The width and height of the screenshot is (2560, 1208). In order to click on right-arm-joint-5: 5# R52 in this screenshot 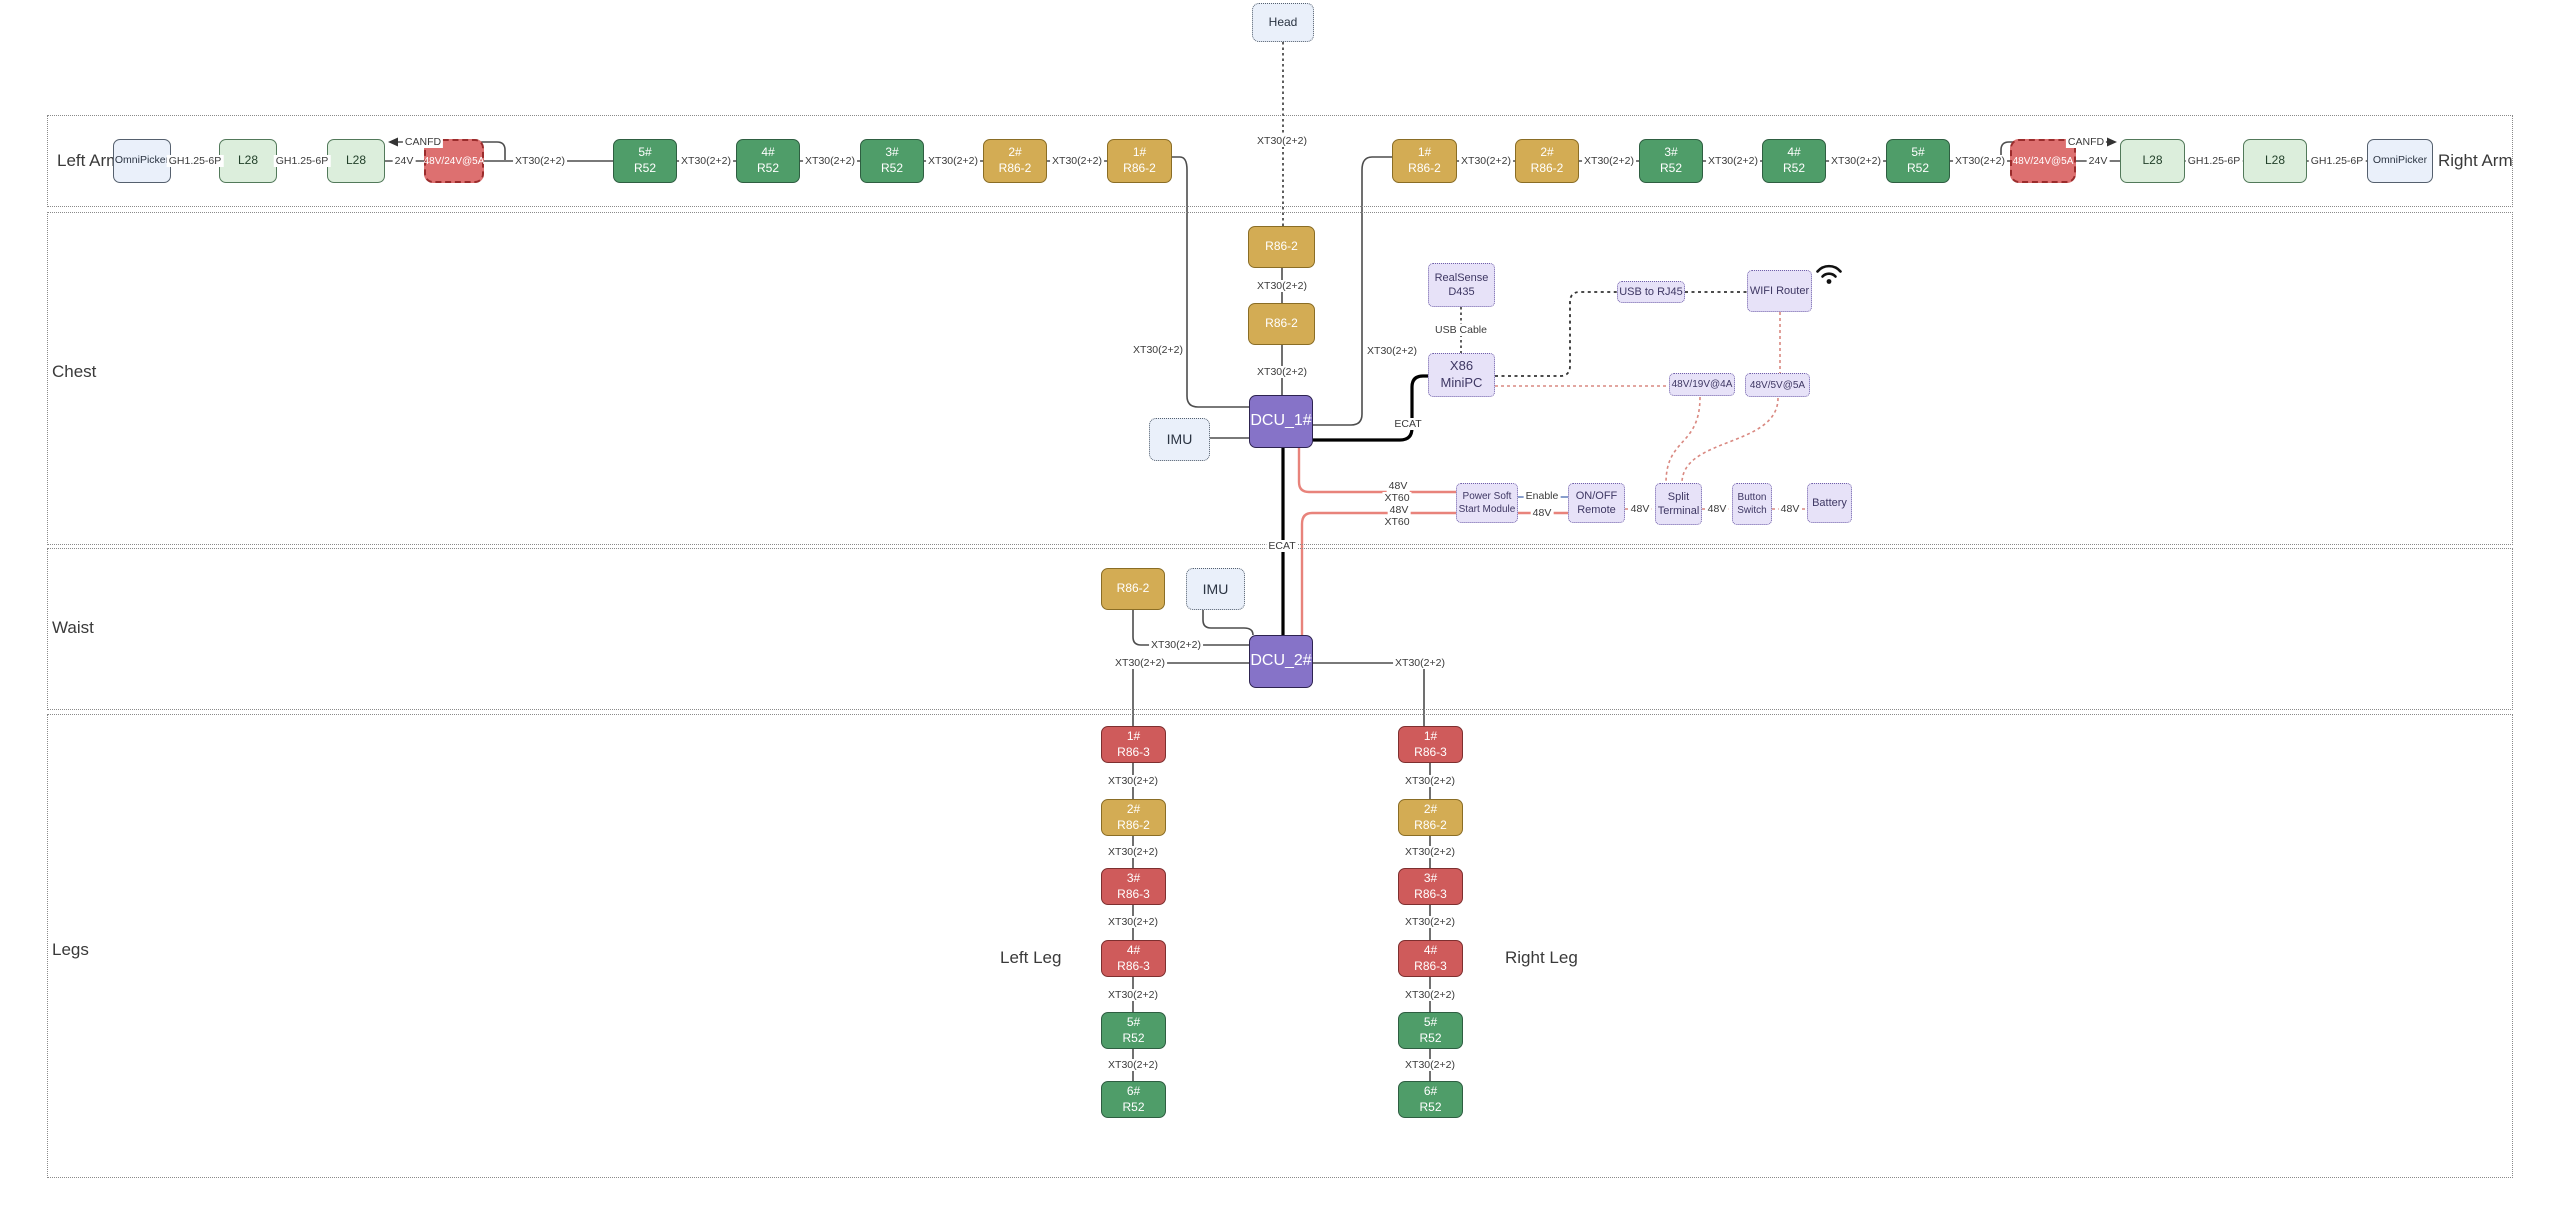, I will do `click(1918, 161)`.